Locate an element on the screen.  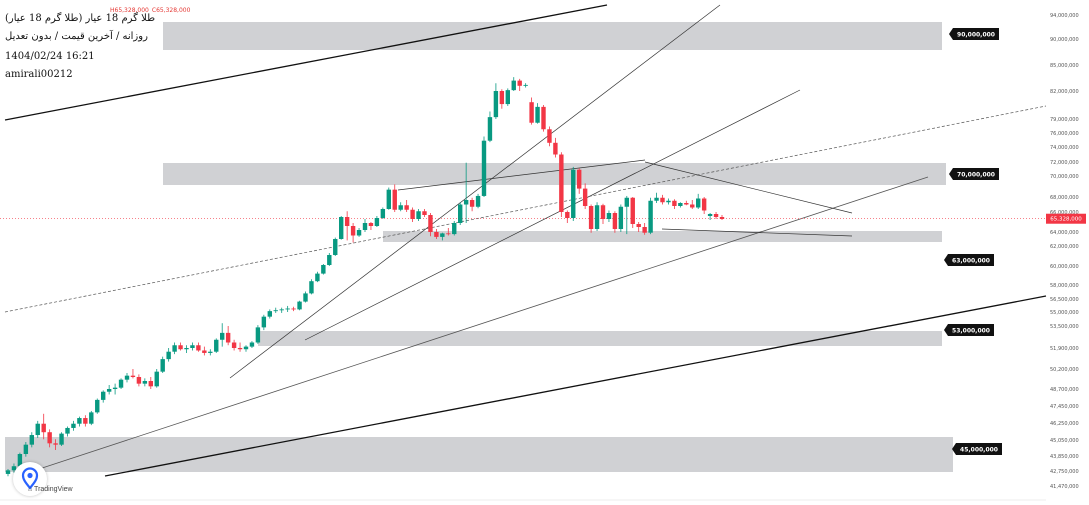
zone-label: 63,000,000 is located at coordinates (971, 261).